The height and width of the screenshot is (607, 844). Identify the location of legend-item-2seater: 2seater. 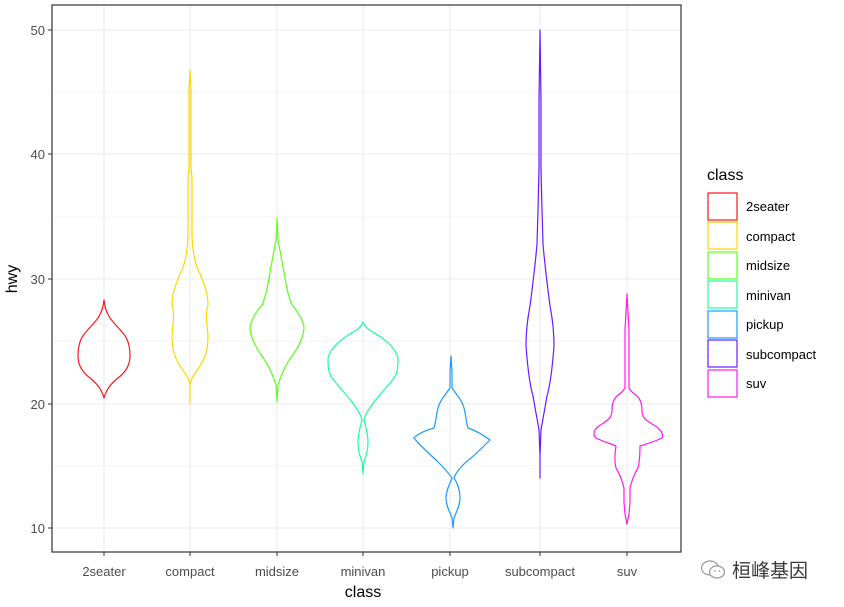
(748, 206).